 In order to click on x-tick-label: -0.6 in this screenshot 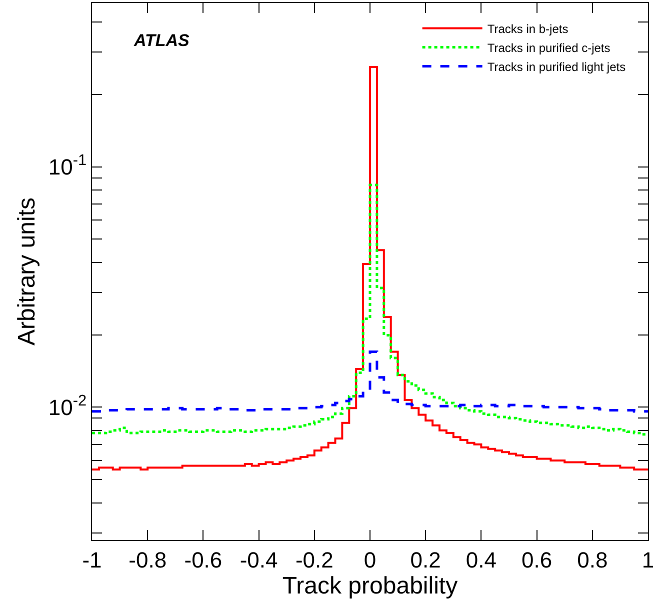, I will do `click(203, 559)`.